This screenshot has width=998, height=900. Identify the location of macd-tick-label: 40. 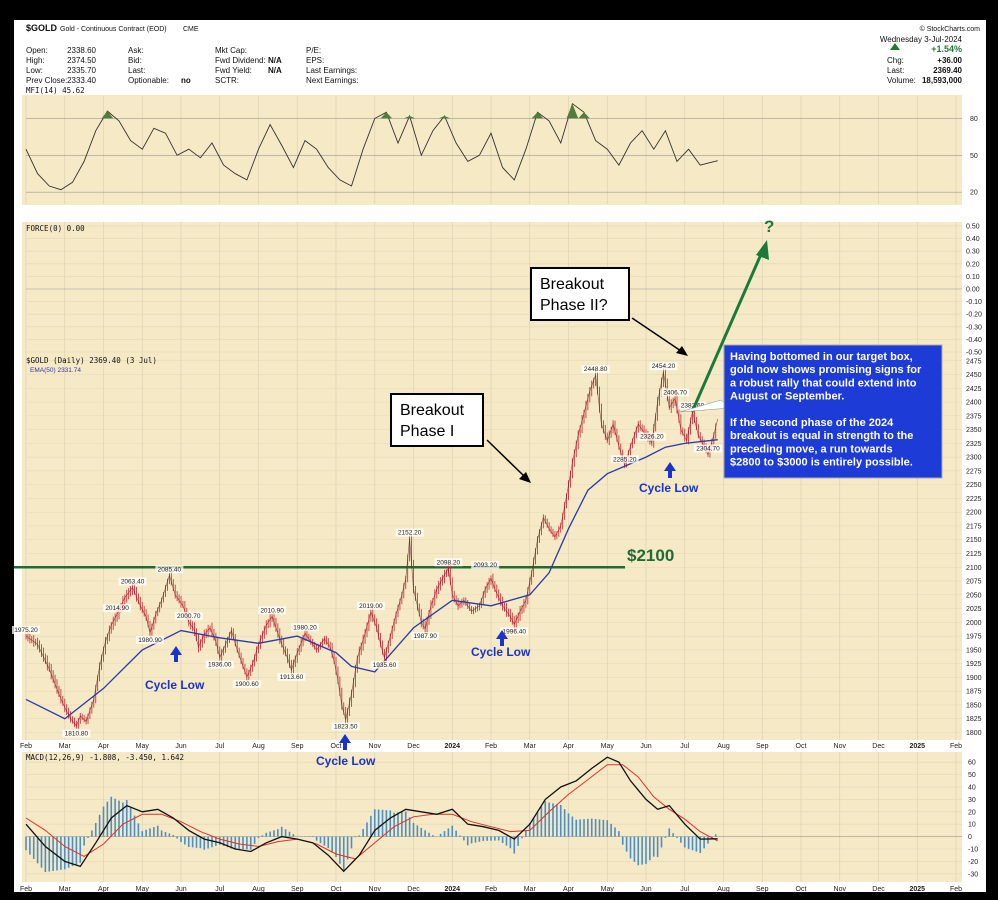
(972, 788).